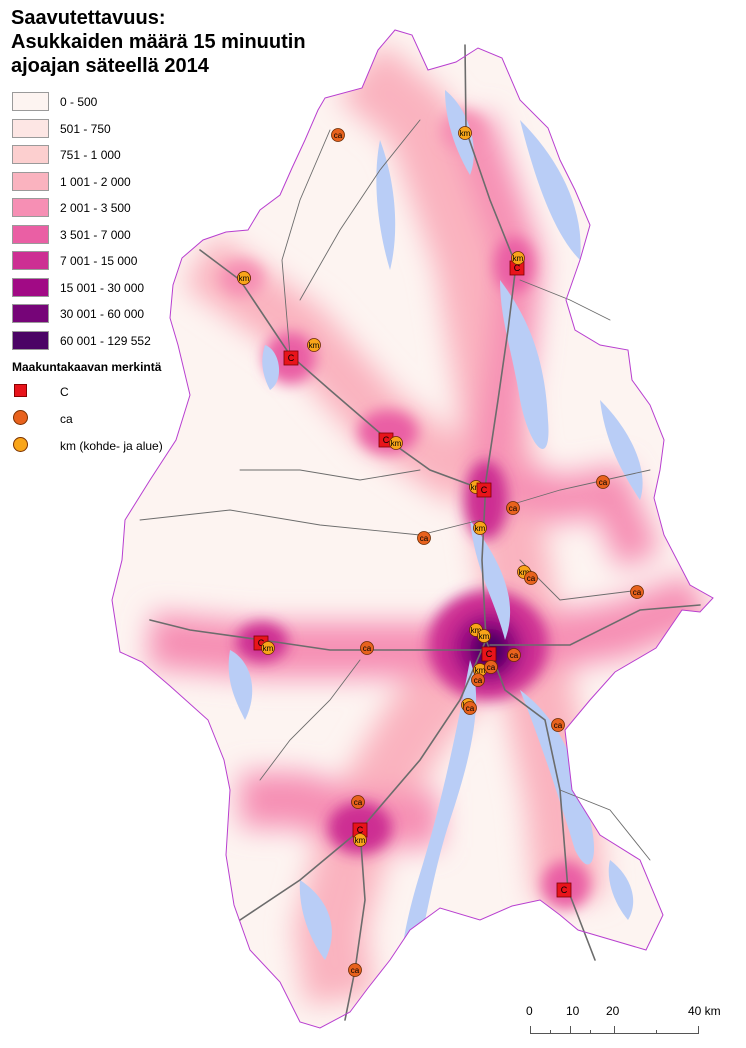 The height and width of the screenshot is (1048, 746). What do you see at coordinates (111, 446) in the screenshot?
I see `legend-symbol-label: km (kohde- ja alue)` at bounding box center [111, 446].